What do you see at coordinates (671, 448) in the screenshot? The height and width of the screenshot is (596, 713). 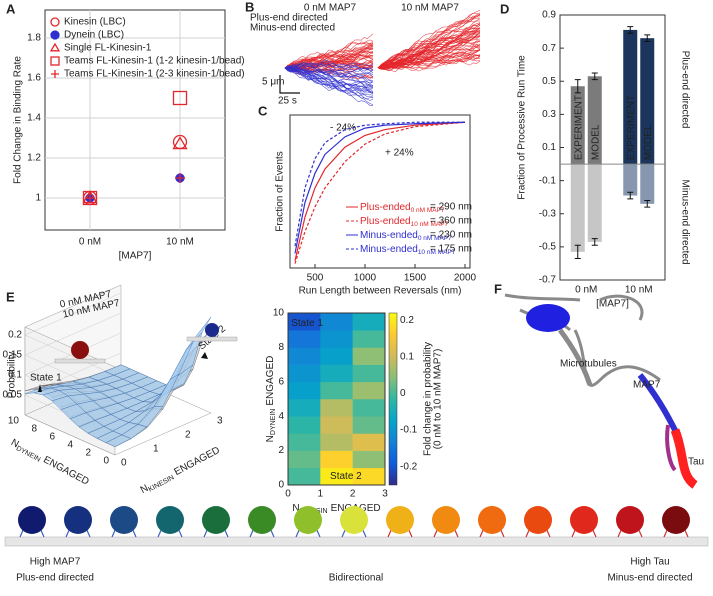 I see `tau-axon` at bounding box center [671, 448].